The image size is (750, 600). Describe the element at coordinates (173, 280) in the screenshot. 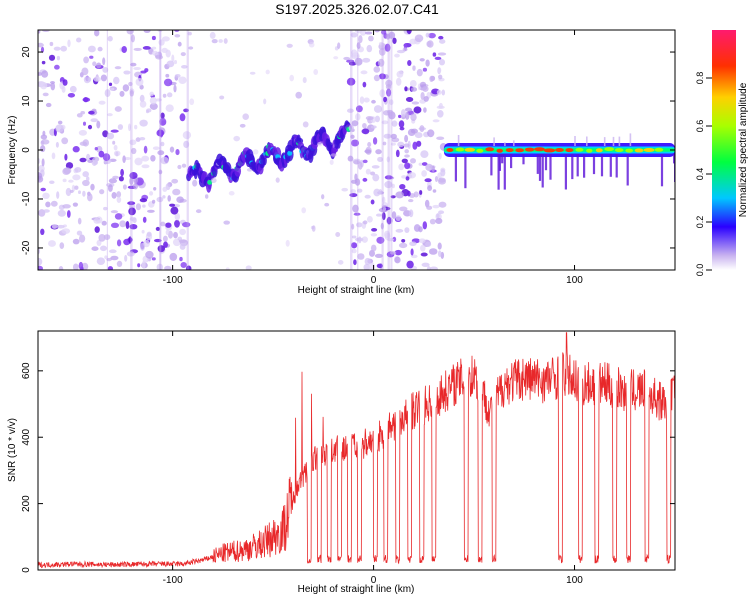

I see `spectrogram-xtick-label: -100` at that location.